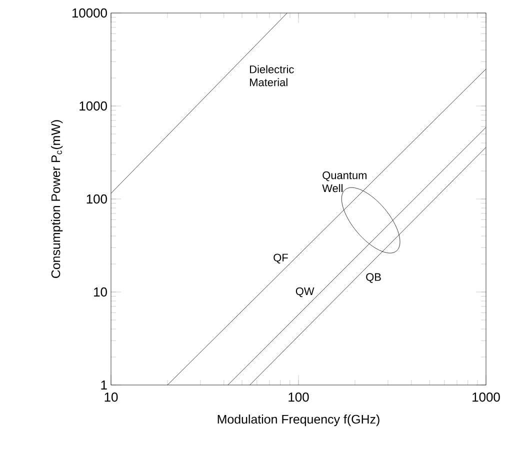  I want to click on x-axis-title: Modulation Frequency f(GHz), so click(299, 420).